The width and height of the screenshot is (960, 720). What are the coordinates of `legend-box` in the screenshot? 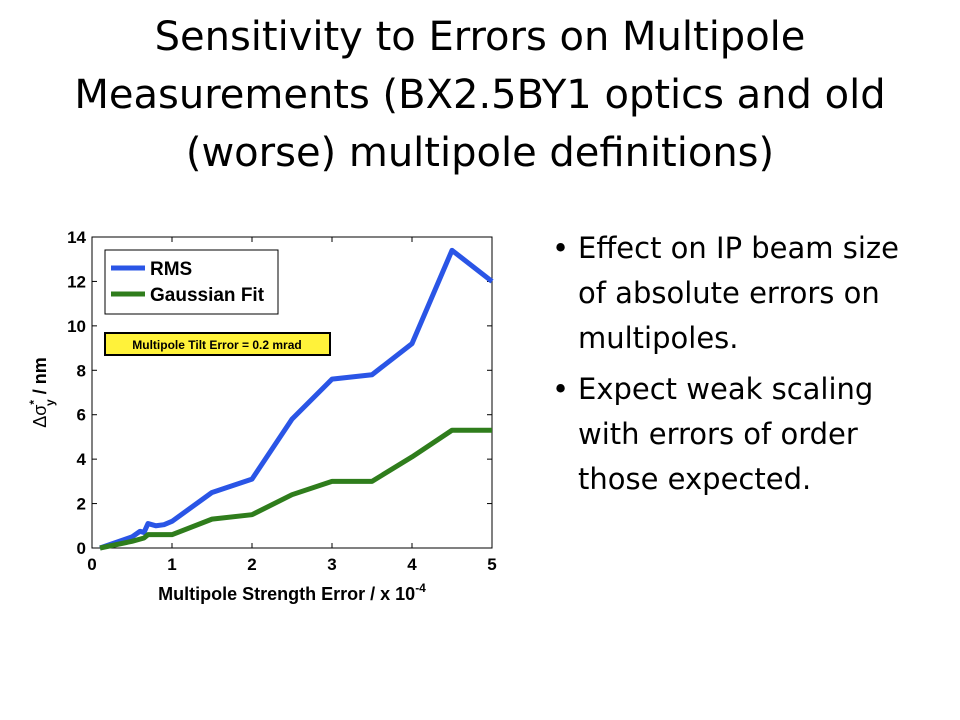 It's located at (191, 282).